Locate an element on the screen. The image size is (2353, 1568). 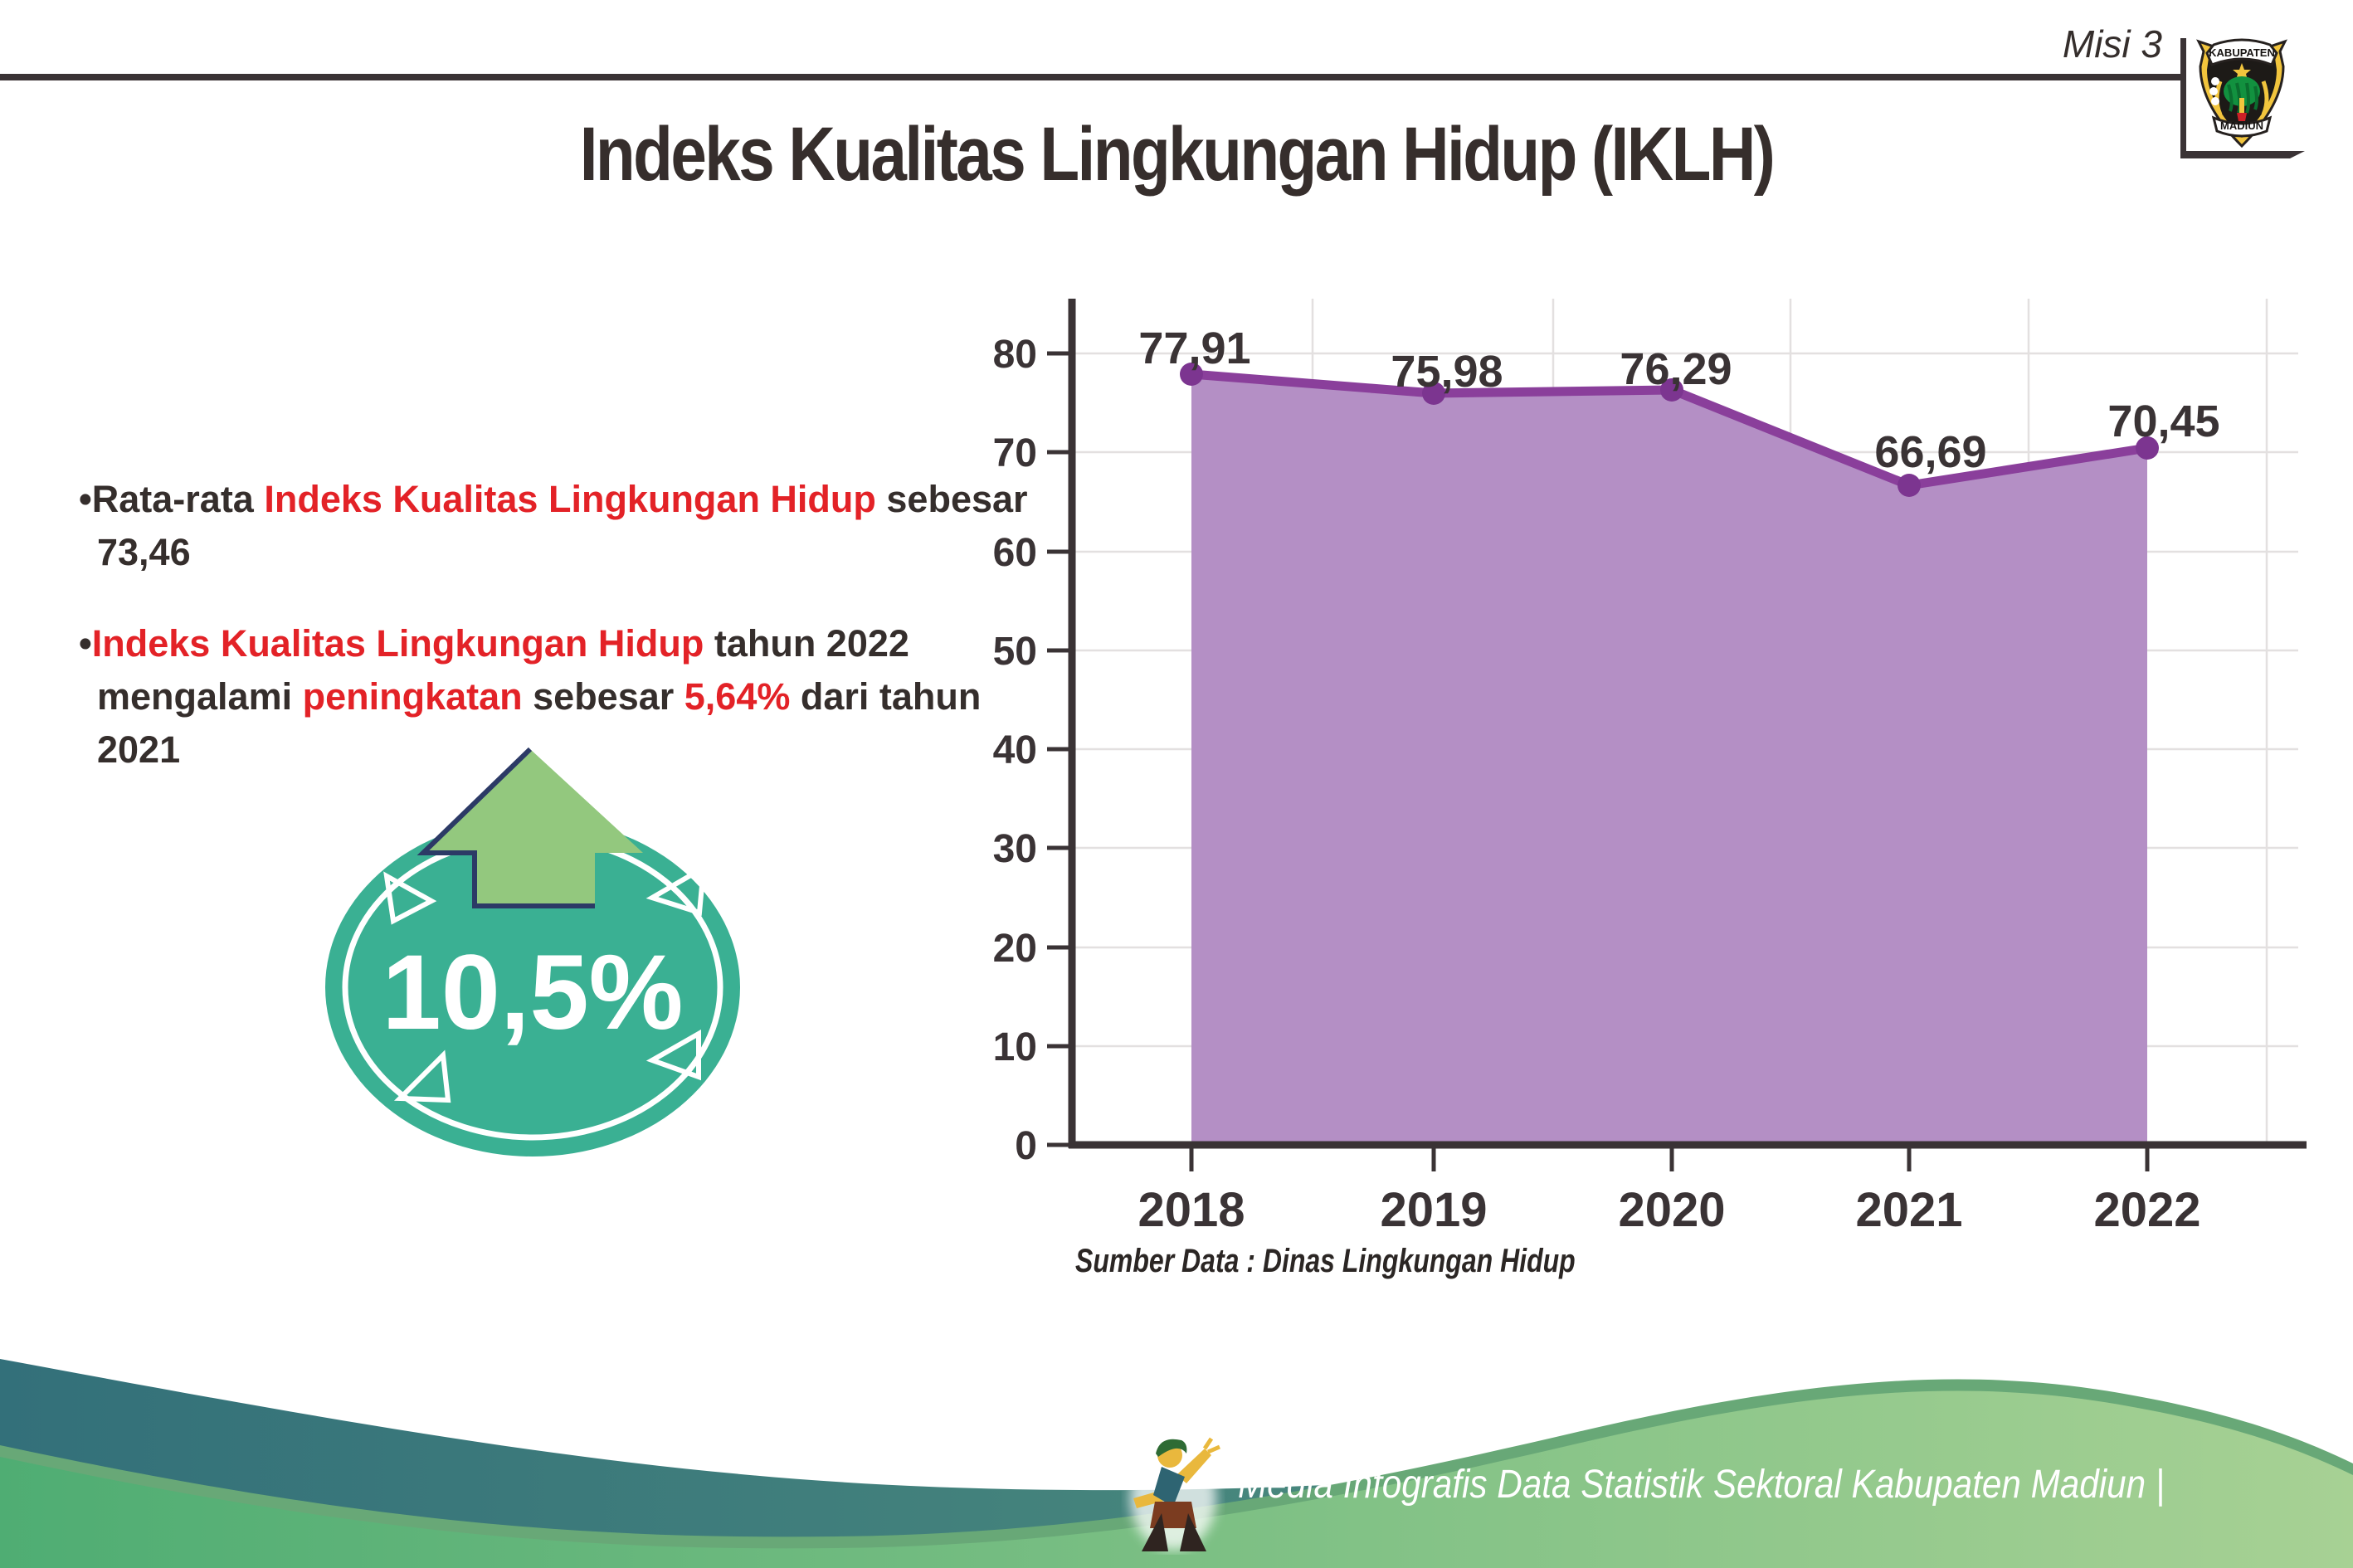
sparkle-triangle-se is located at coordinates (673, 1055).